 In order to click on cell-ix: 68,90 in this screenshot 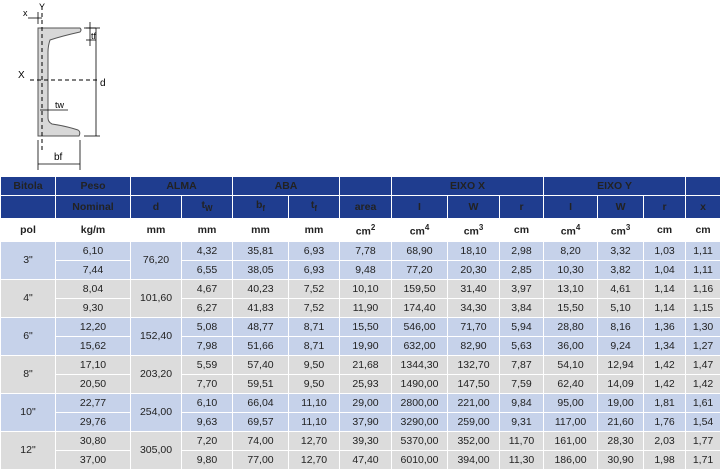, I will do `click(420, 250)`.